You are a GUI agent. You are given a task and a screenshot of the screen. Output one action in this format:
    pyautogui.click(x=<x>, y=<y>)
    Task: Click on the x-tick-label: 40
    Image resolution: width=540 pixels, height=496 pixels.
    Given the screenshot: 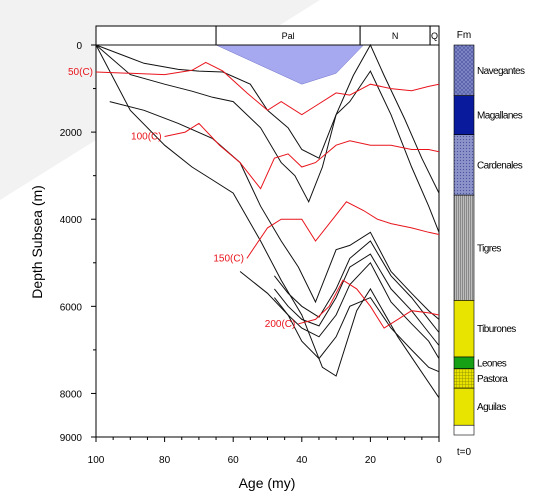 What is the action you would take?
    pyautogui.click(x=302, y=460)
    